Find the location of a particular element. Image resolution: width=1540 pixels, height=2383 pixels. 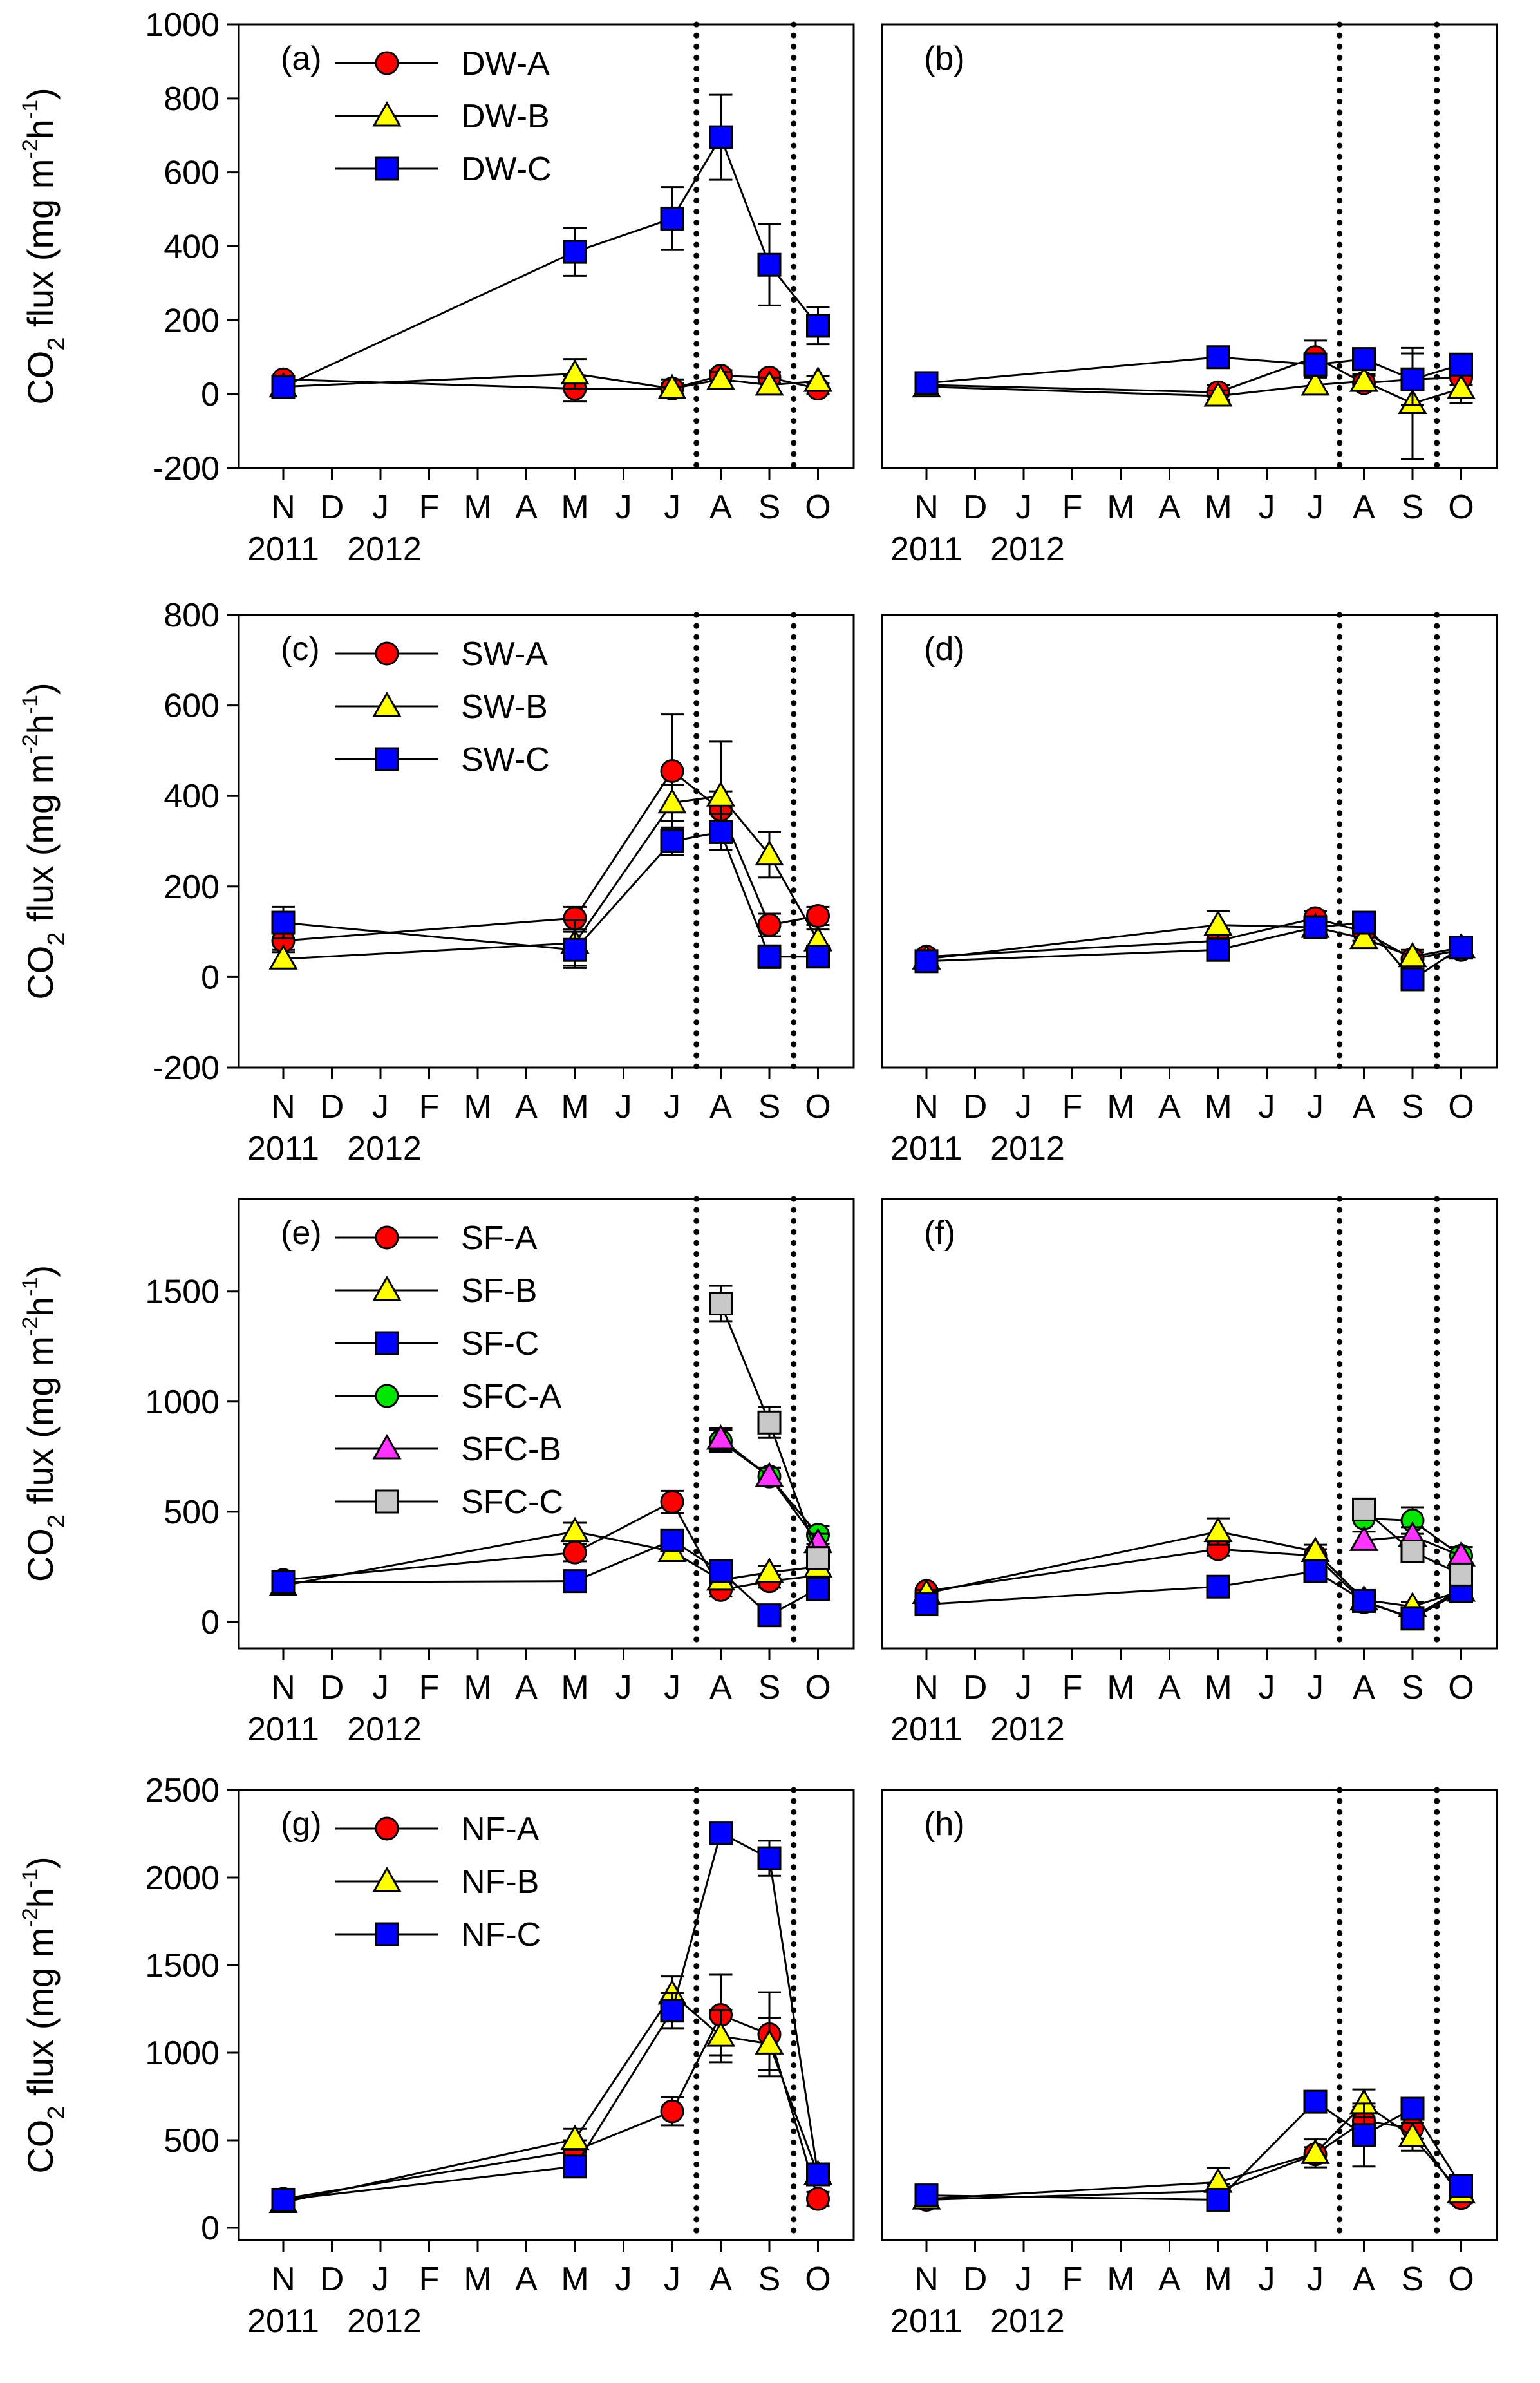

panel-g-nf-c-line is located at coordinates (551, 2016).